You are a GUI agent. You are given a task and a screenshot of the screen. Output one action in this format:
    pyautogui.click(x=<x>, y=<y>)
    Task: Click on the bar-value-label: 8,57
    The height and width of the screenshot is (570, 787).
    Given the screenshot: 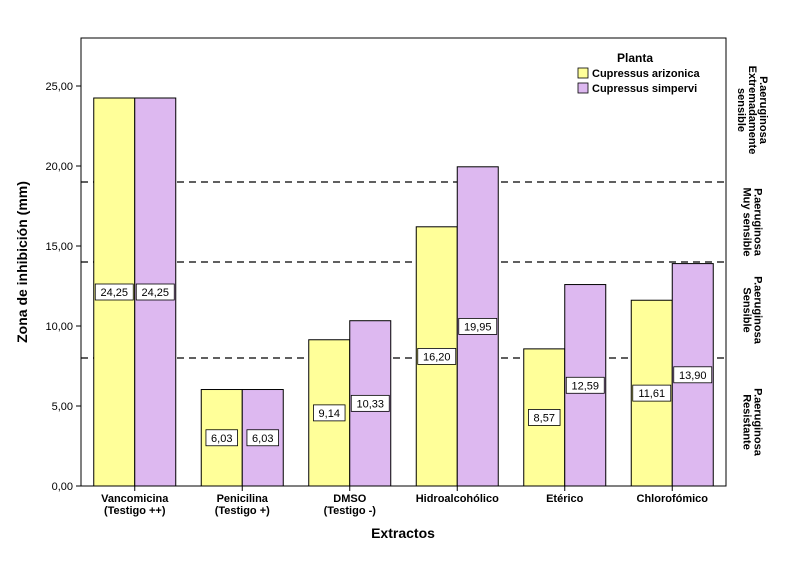 What is the action you would take?
    pyautogui.click(x=544, y=418)
    